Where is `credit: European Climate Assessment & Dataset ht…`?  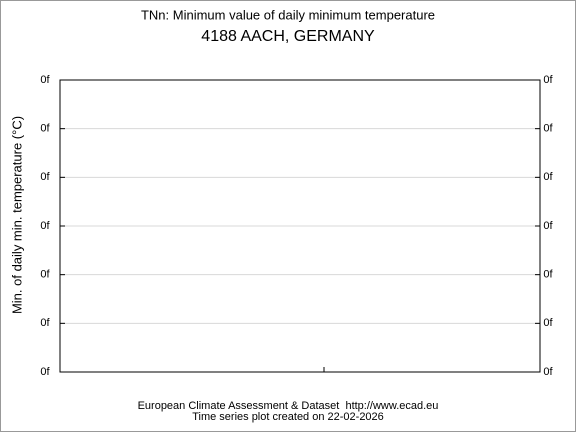 credit: European Climate Assessment & Dataset ht… is located at coordinates (288, 406).